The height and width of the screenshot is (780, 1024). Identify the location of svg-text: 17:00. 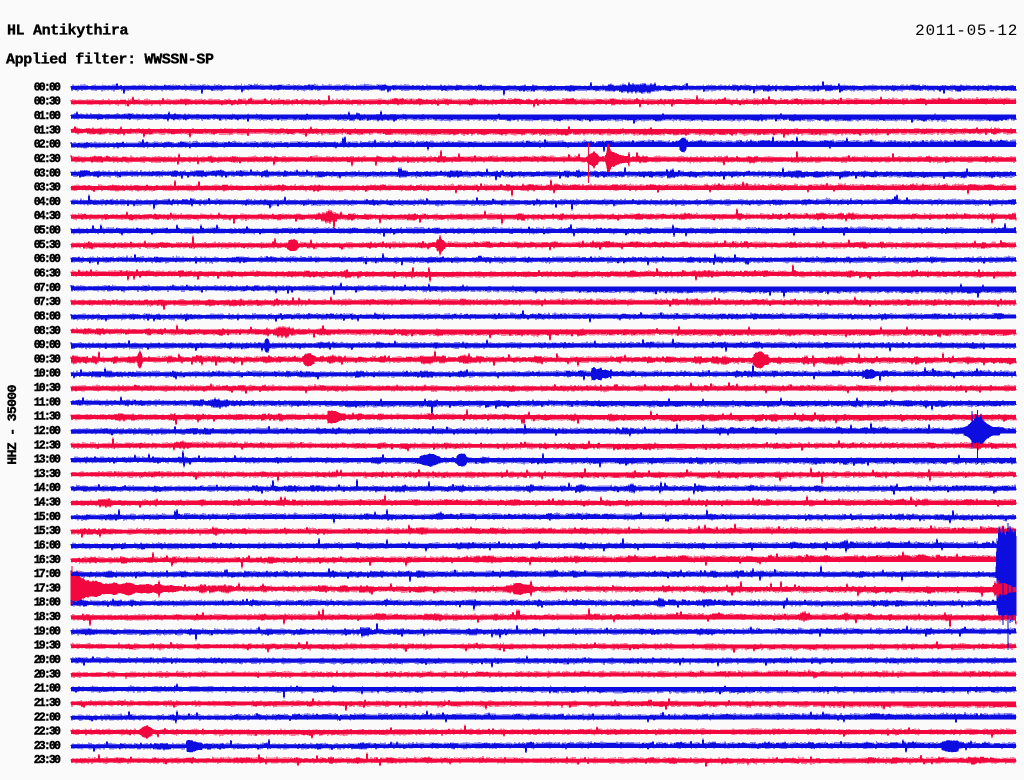
(47, 574).